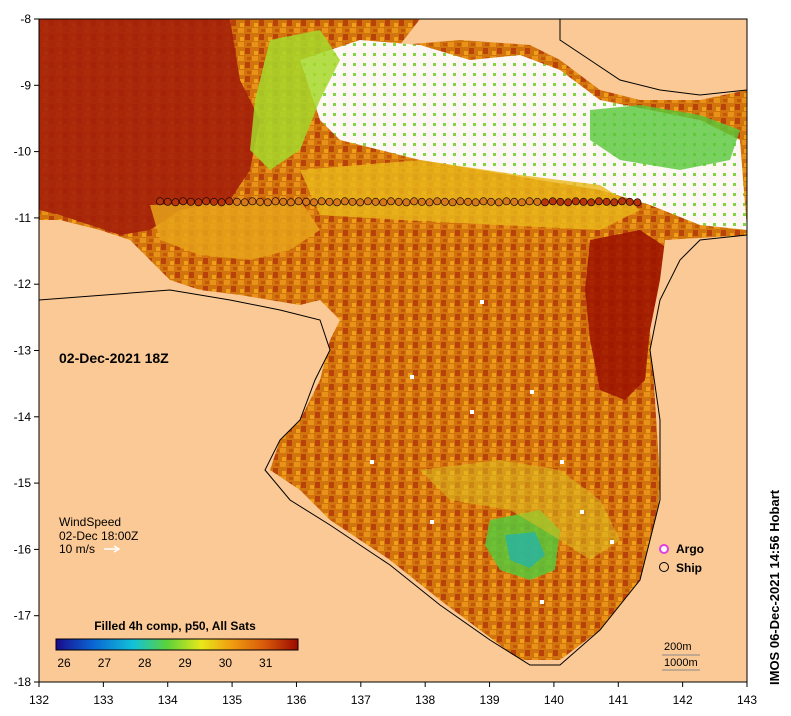 The height and width of the screenshot is (716, 791). Describe the element at coordinates (523, 135) in the screenshot. I see `cloud-cover` at that location.